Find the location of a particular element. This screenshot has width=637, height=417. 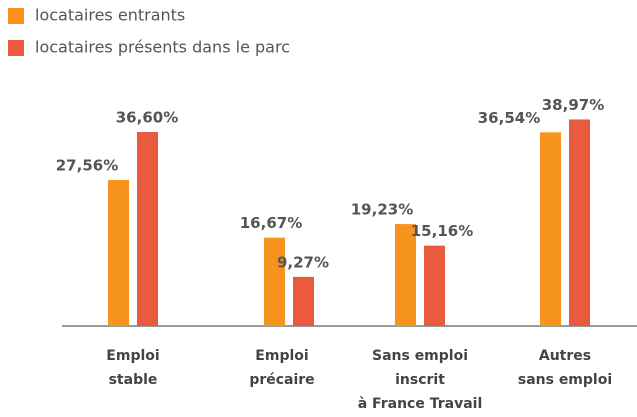

x-tick-label: stable is located at coordinates (133, 380).